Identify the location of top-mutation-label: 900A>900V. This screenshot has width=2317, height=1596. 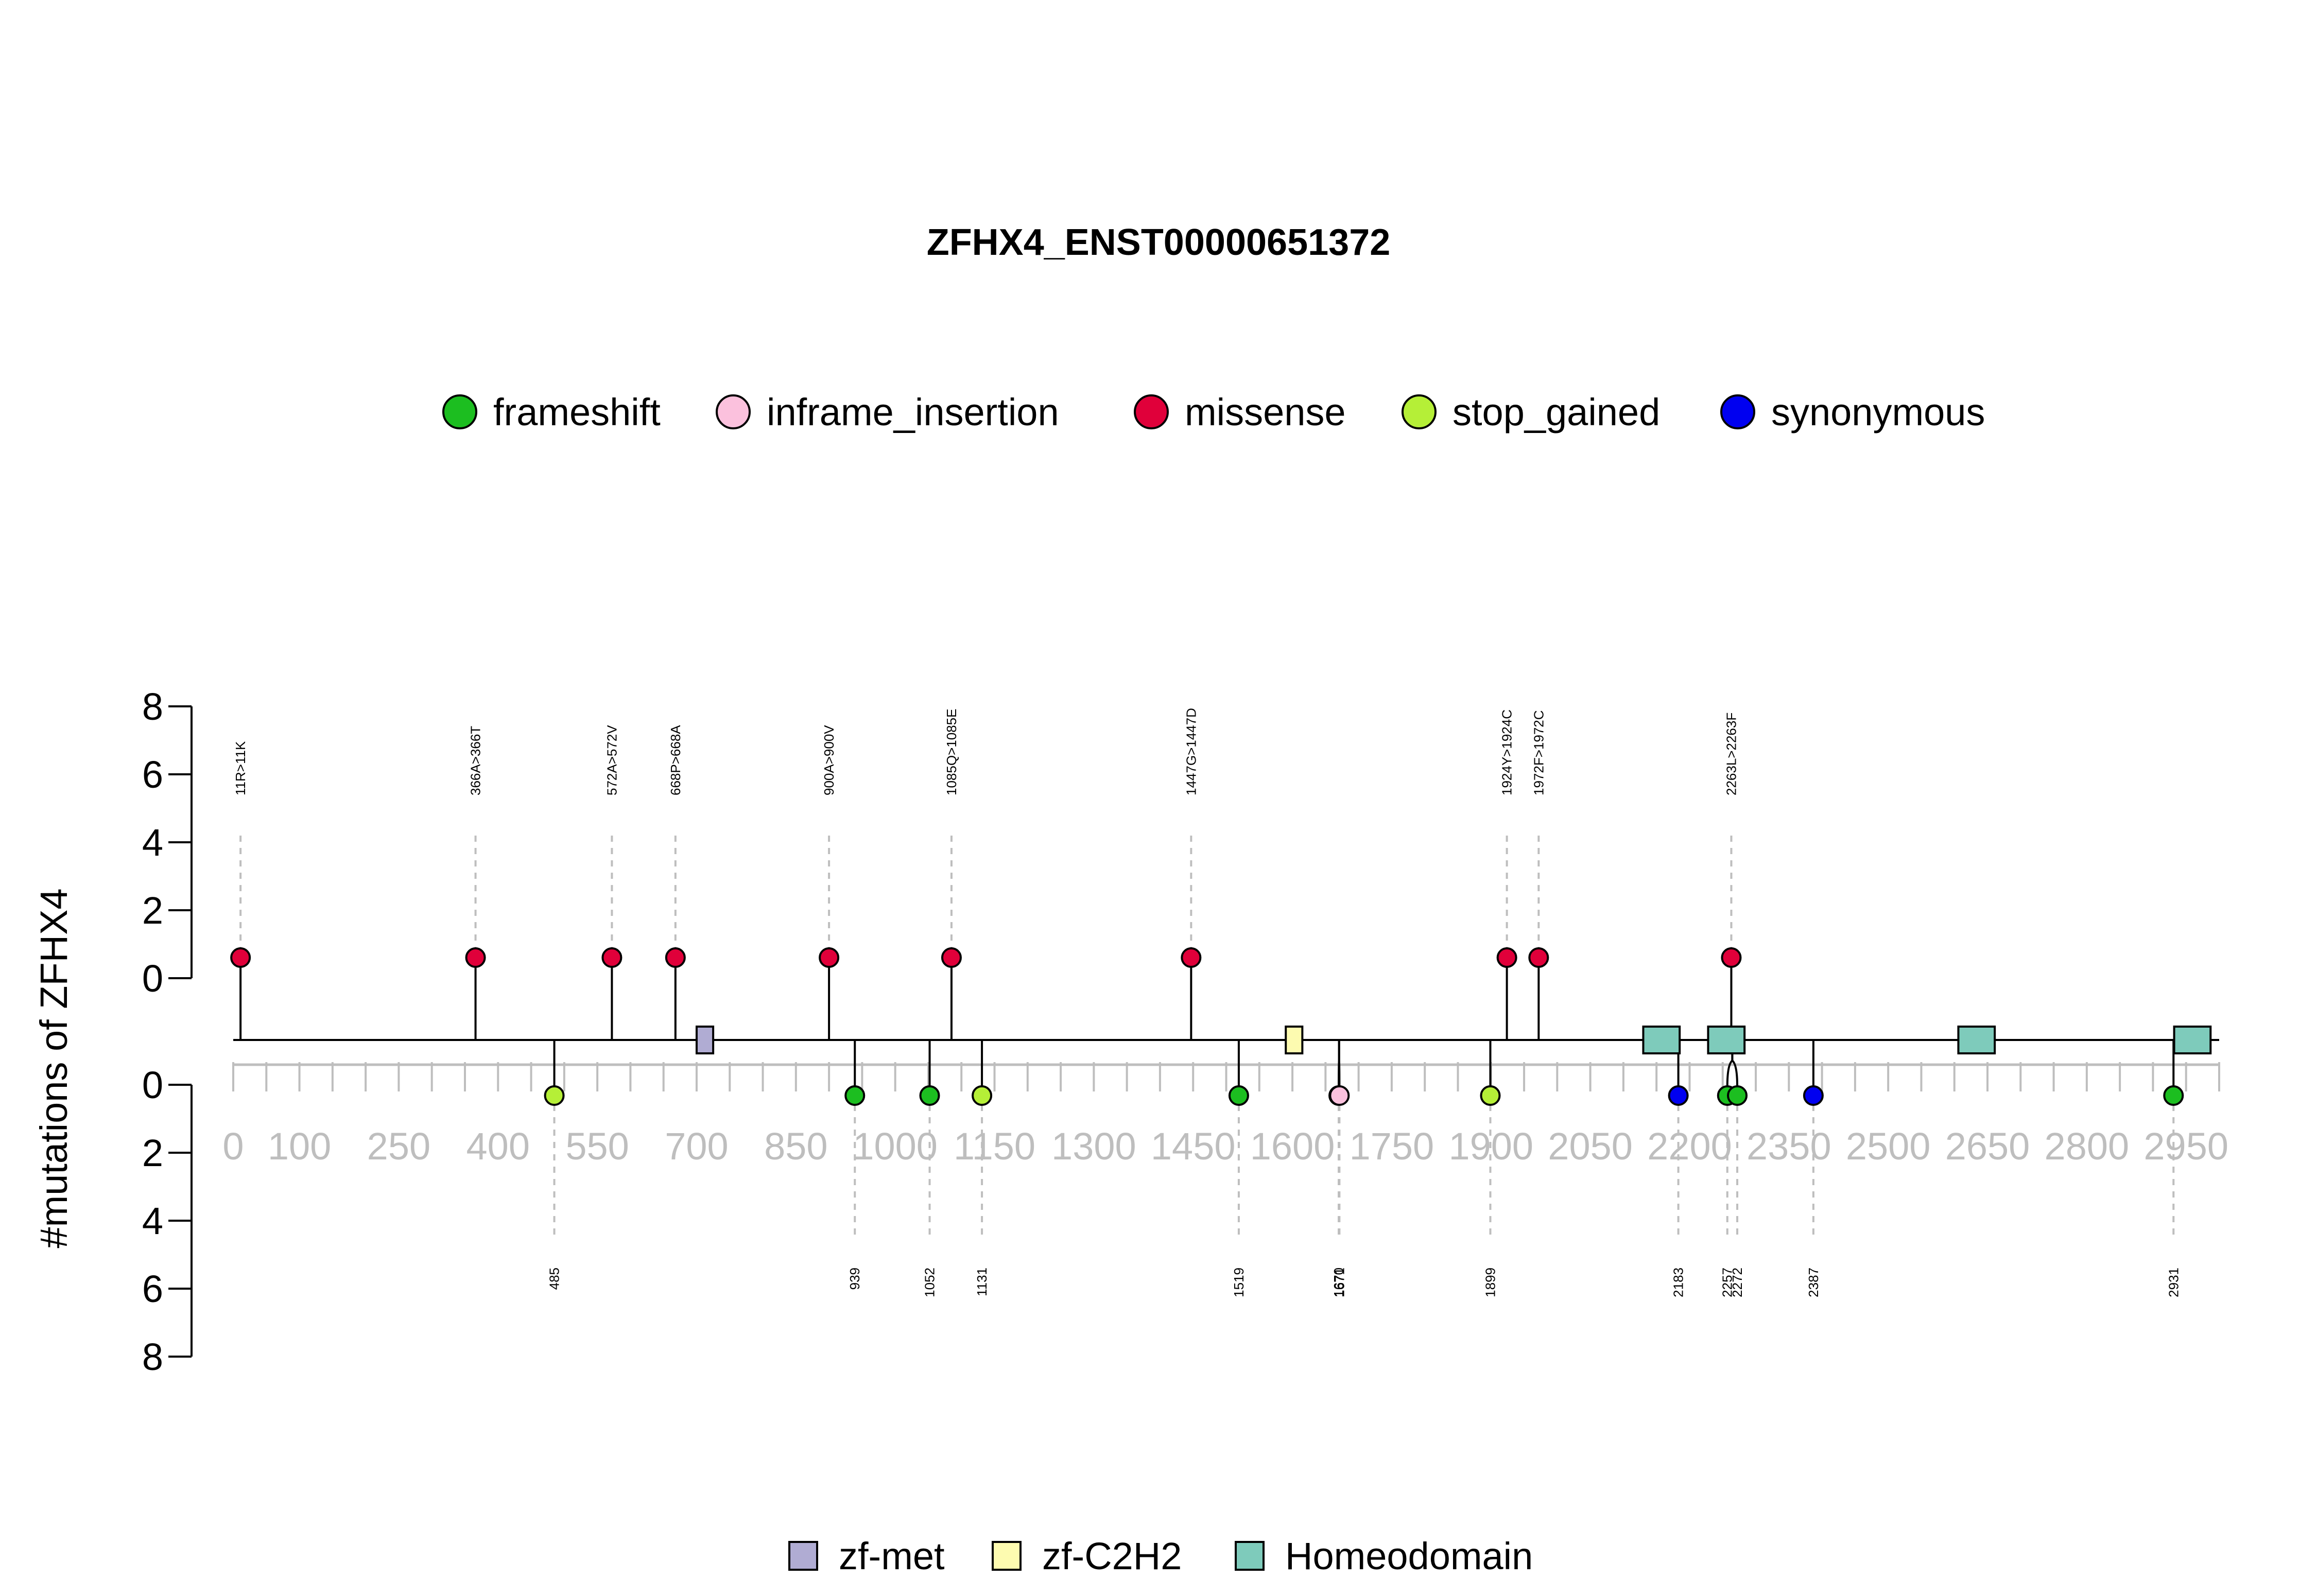
(829, 760).